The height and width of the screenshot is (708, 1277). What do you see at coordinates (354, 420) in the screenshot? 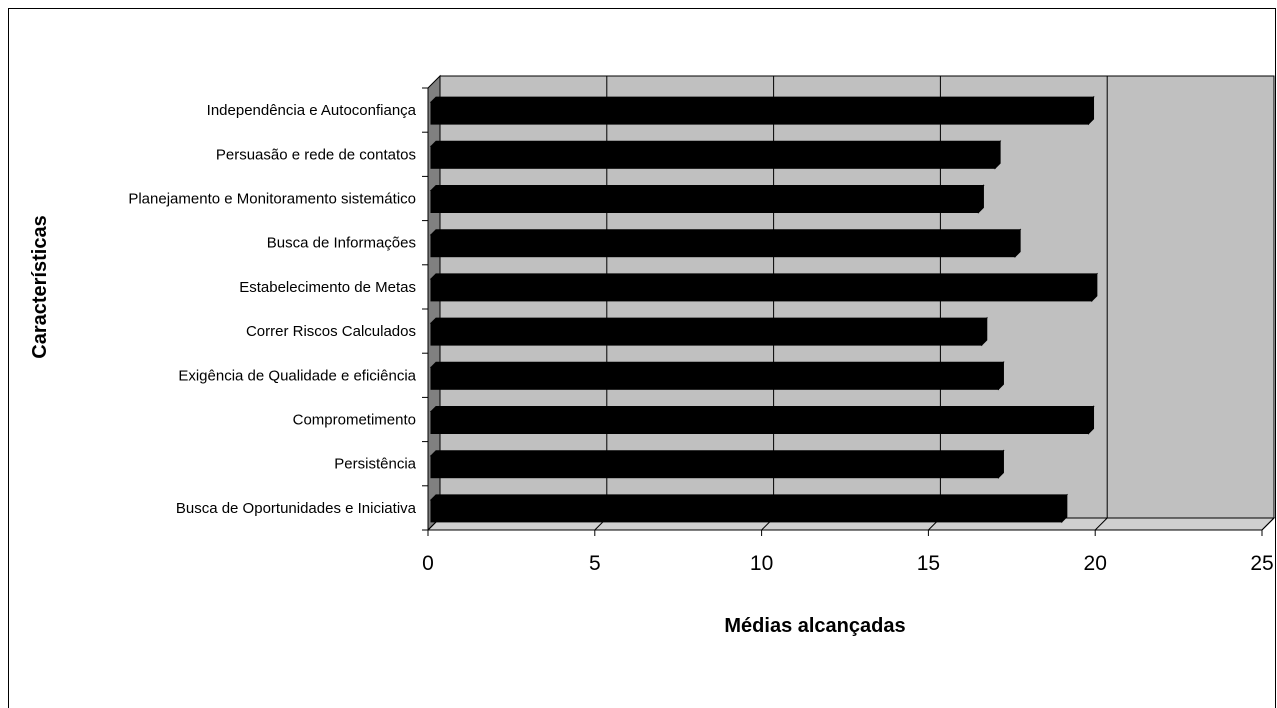
I see `category-label: Comprometimento` at bounding box center [354, 420].